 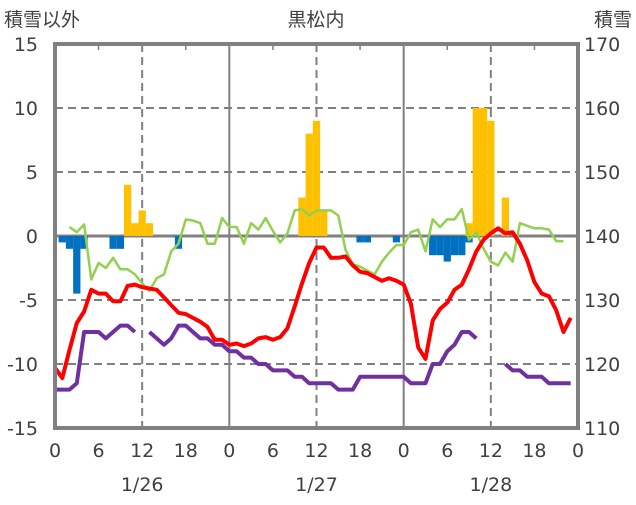 I want to click on right-tick-label: 130, so click(x=602, y=301).